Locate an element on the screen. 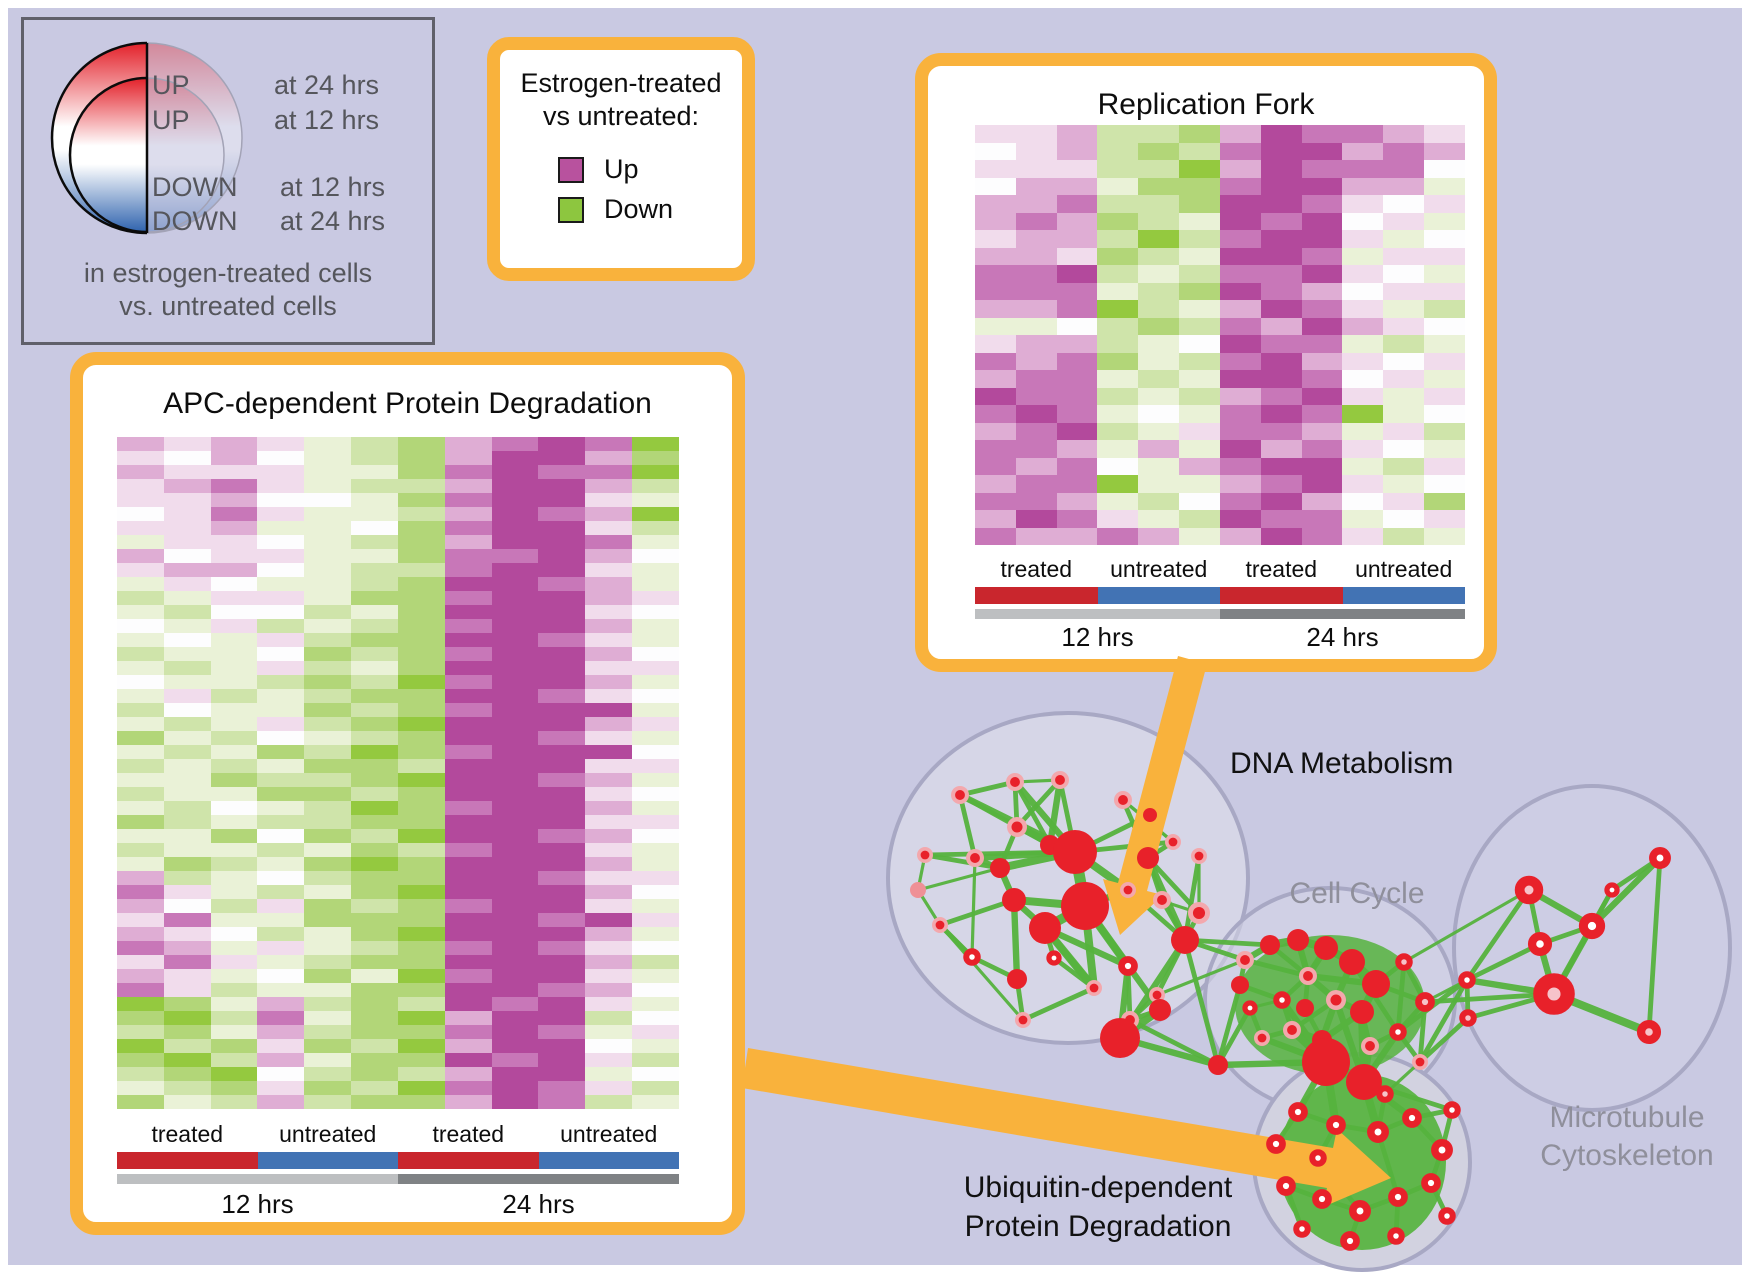 The height and width of the screenshot is (1279, 1750). group-label: untreated is located at coordinates (609, 1134).